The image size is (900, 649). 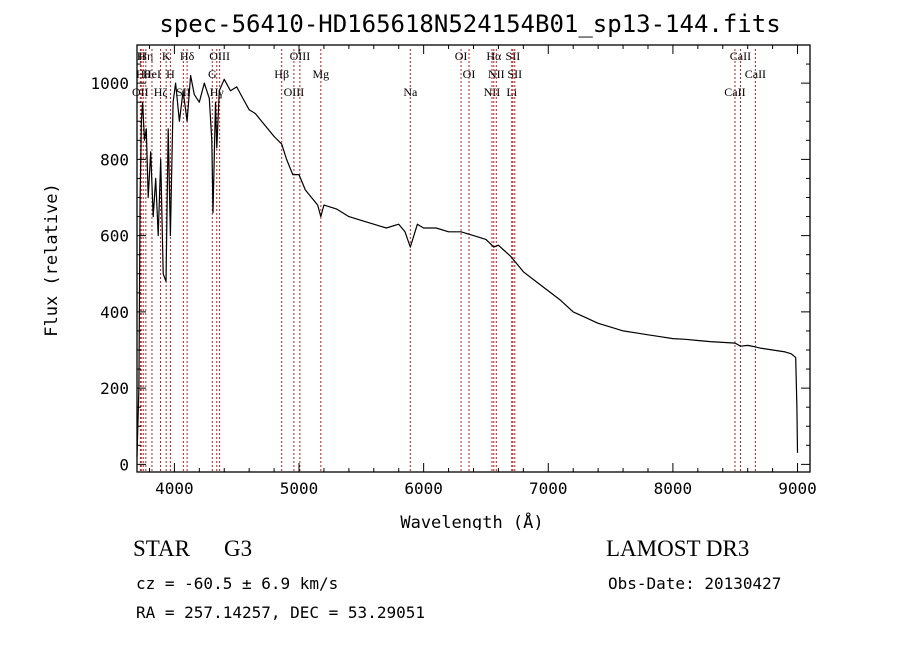 What do you see at coordinates (673, 488) in the screenshot?
I see `x-tick-label: 8000` at bounding box center [673, 488].